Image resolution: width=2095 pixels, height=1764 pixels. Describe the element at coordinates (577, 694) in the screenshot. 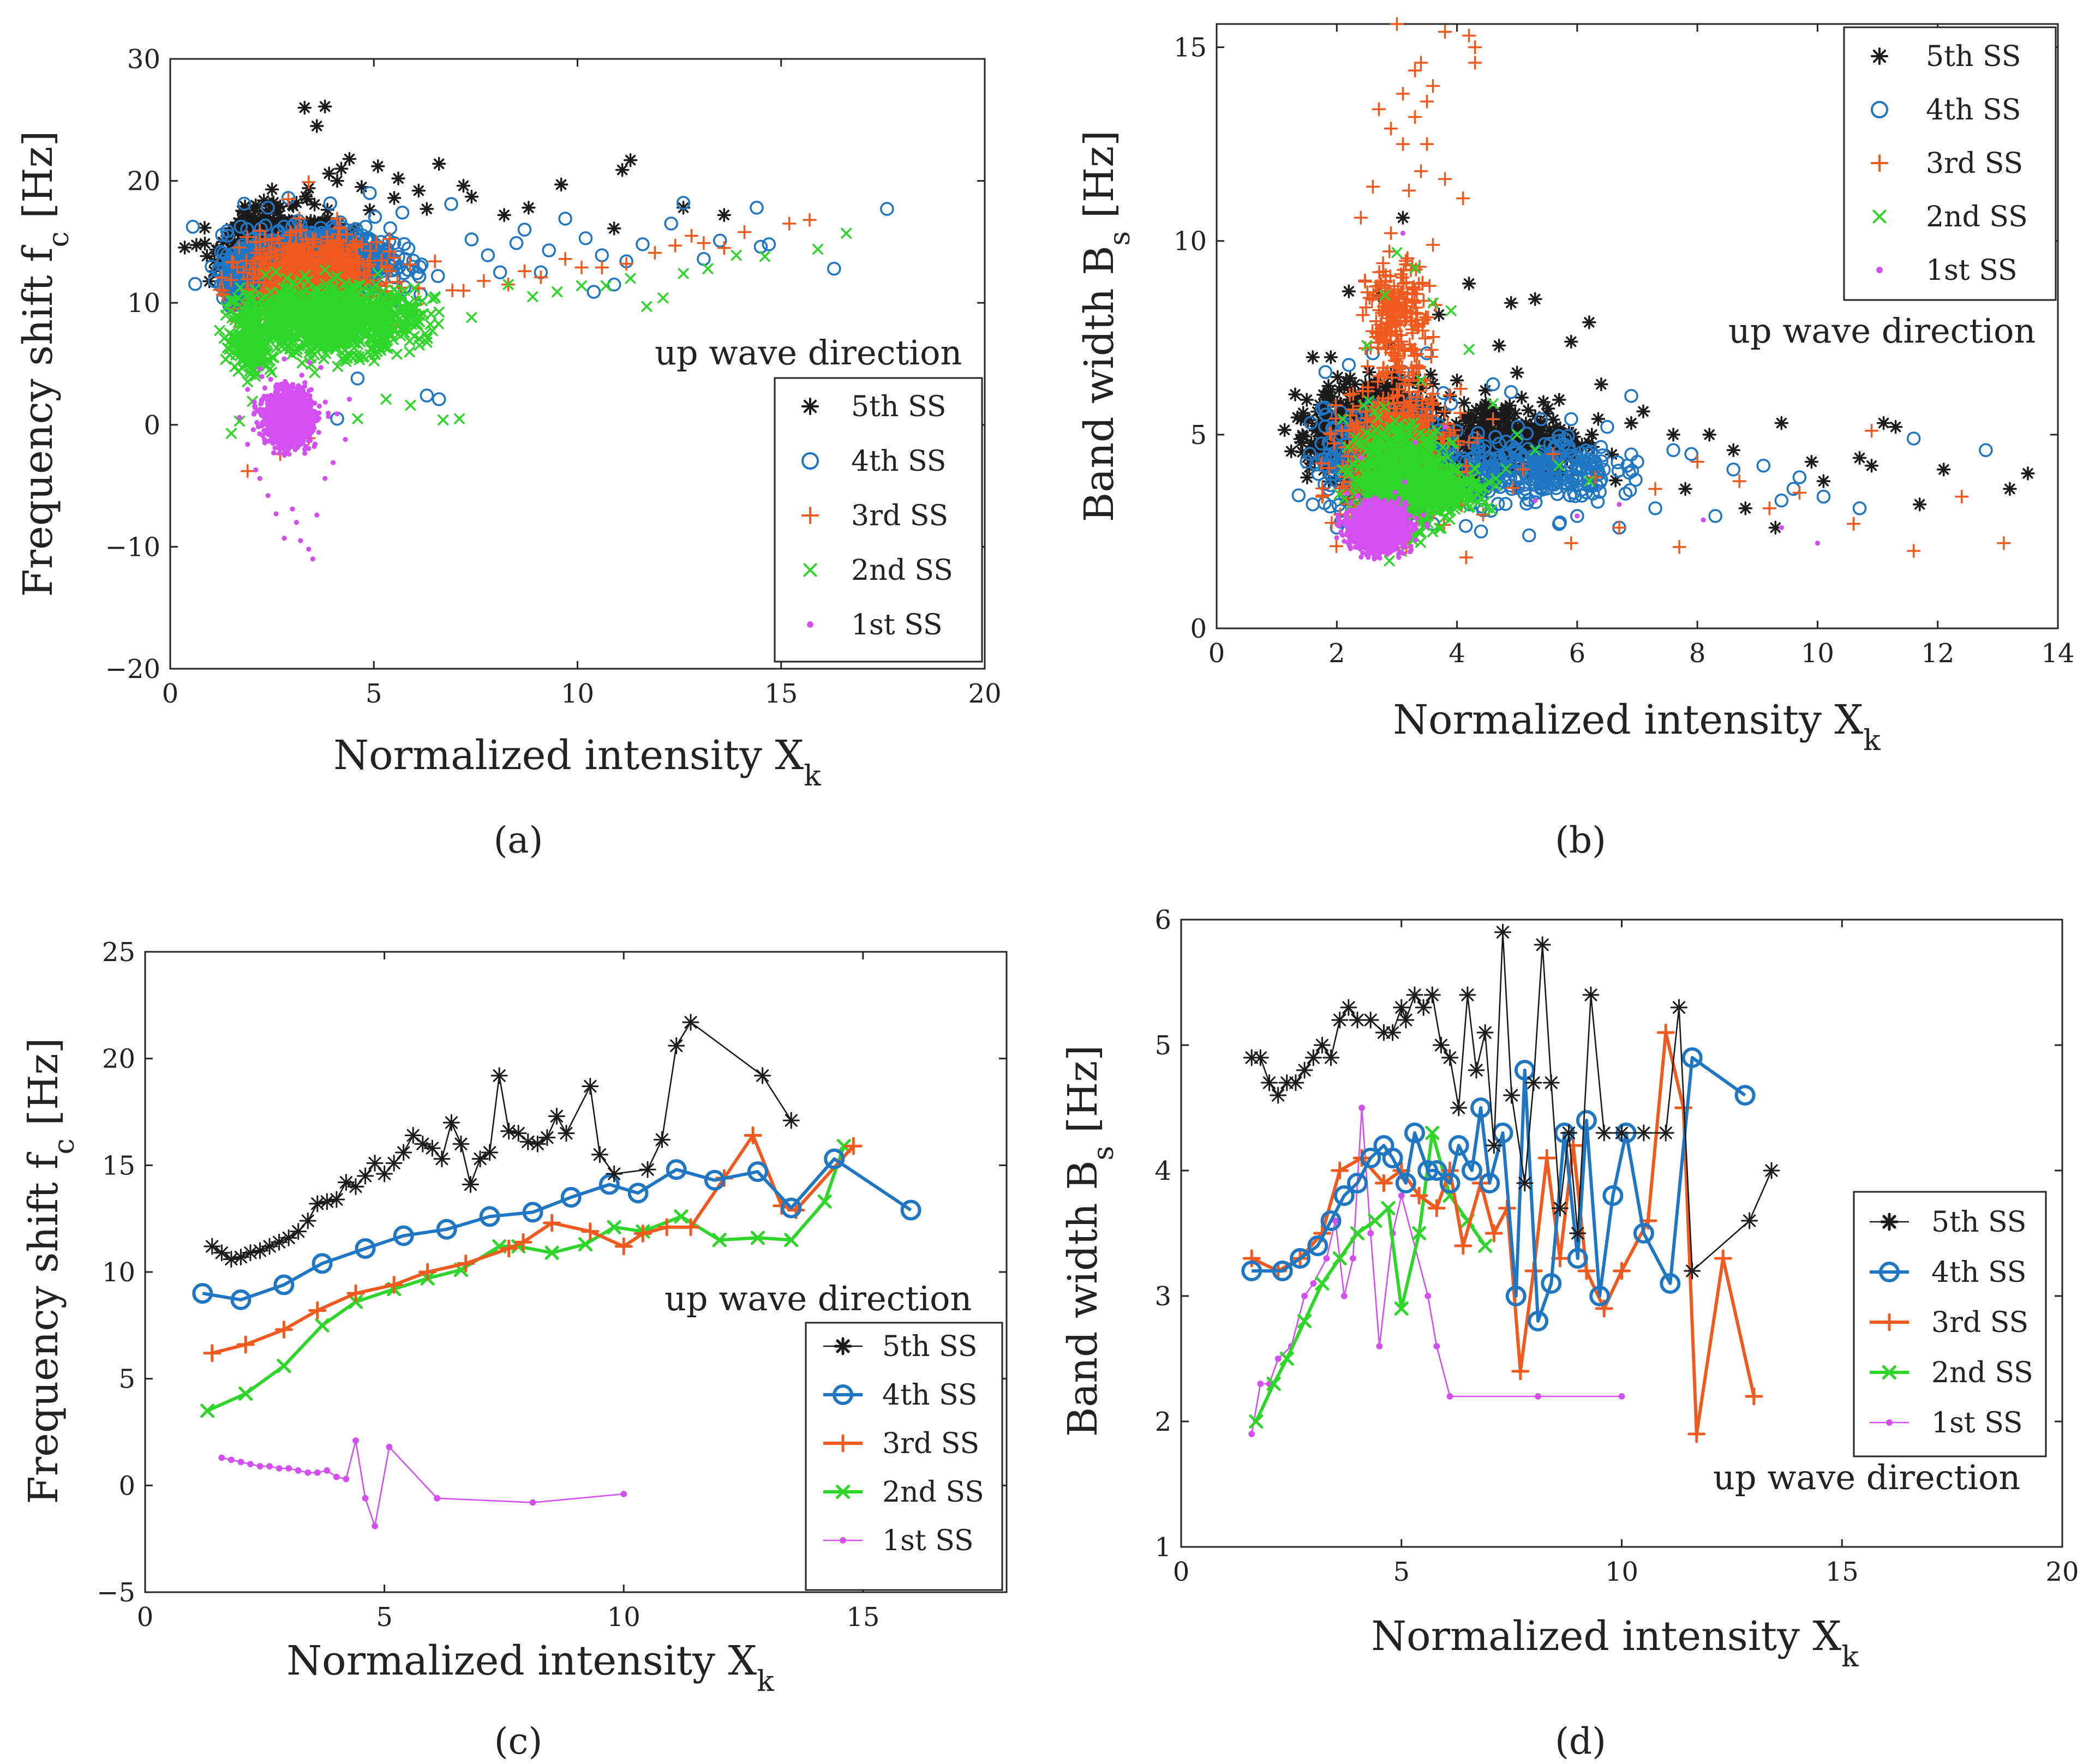

I see `x-tick-label: 10` at that location.